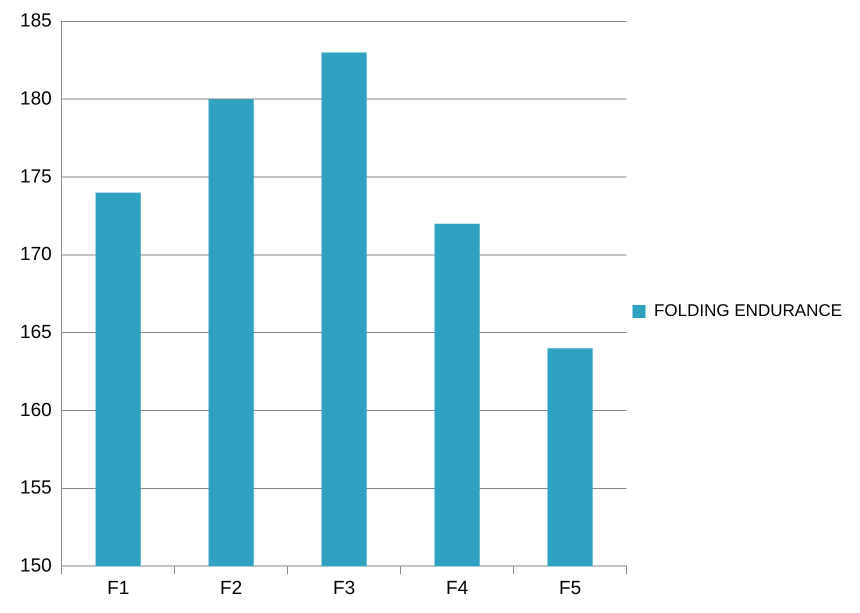 This screenshot has height=613, width=860. What do you see at coordinates (36, 565) in the screenshot?
I see `y-tick-label: 150` at bounding box center [36, 565].